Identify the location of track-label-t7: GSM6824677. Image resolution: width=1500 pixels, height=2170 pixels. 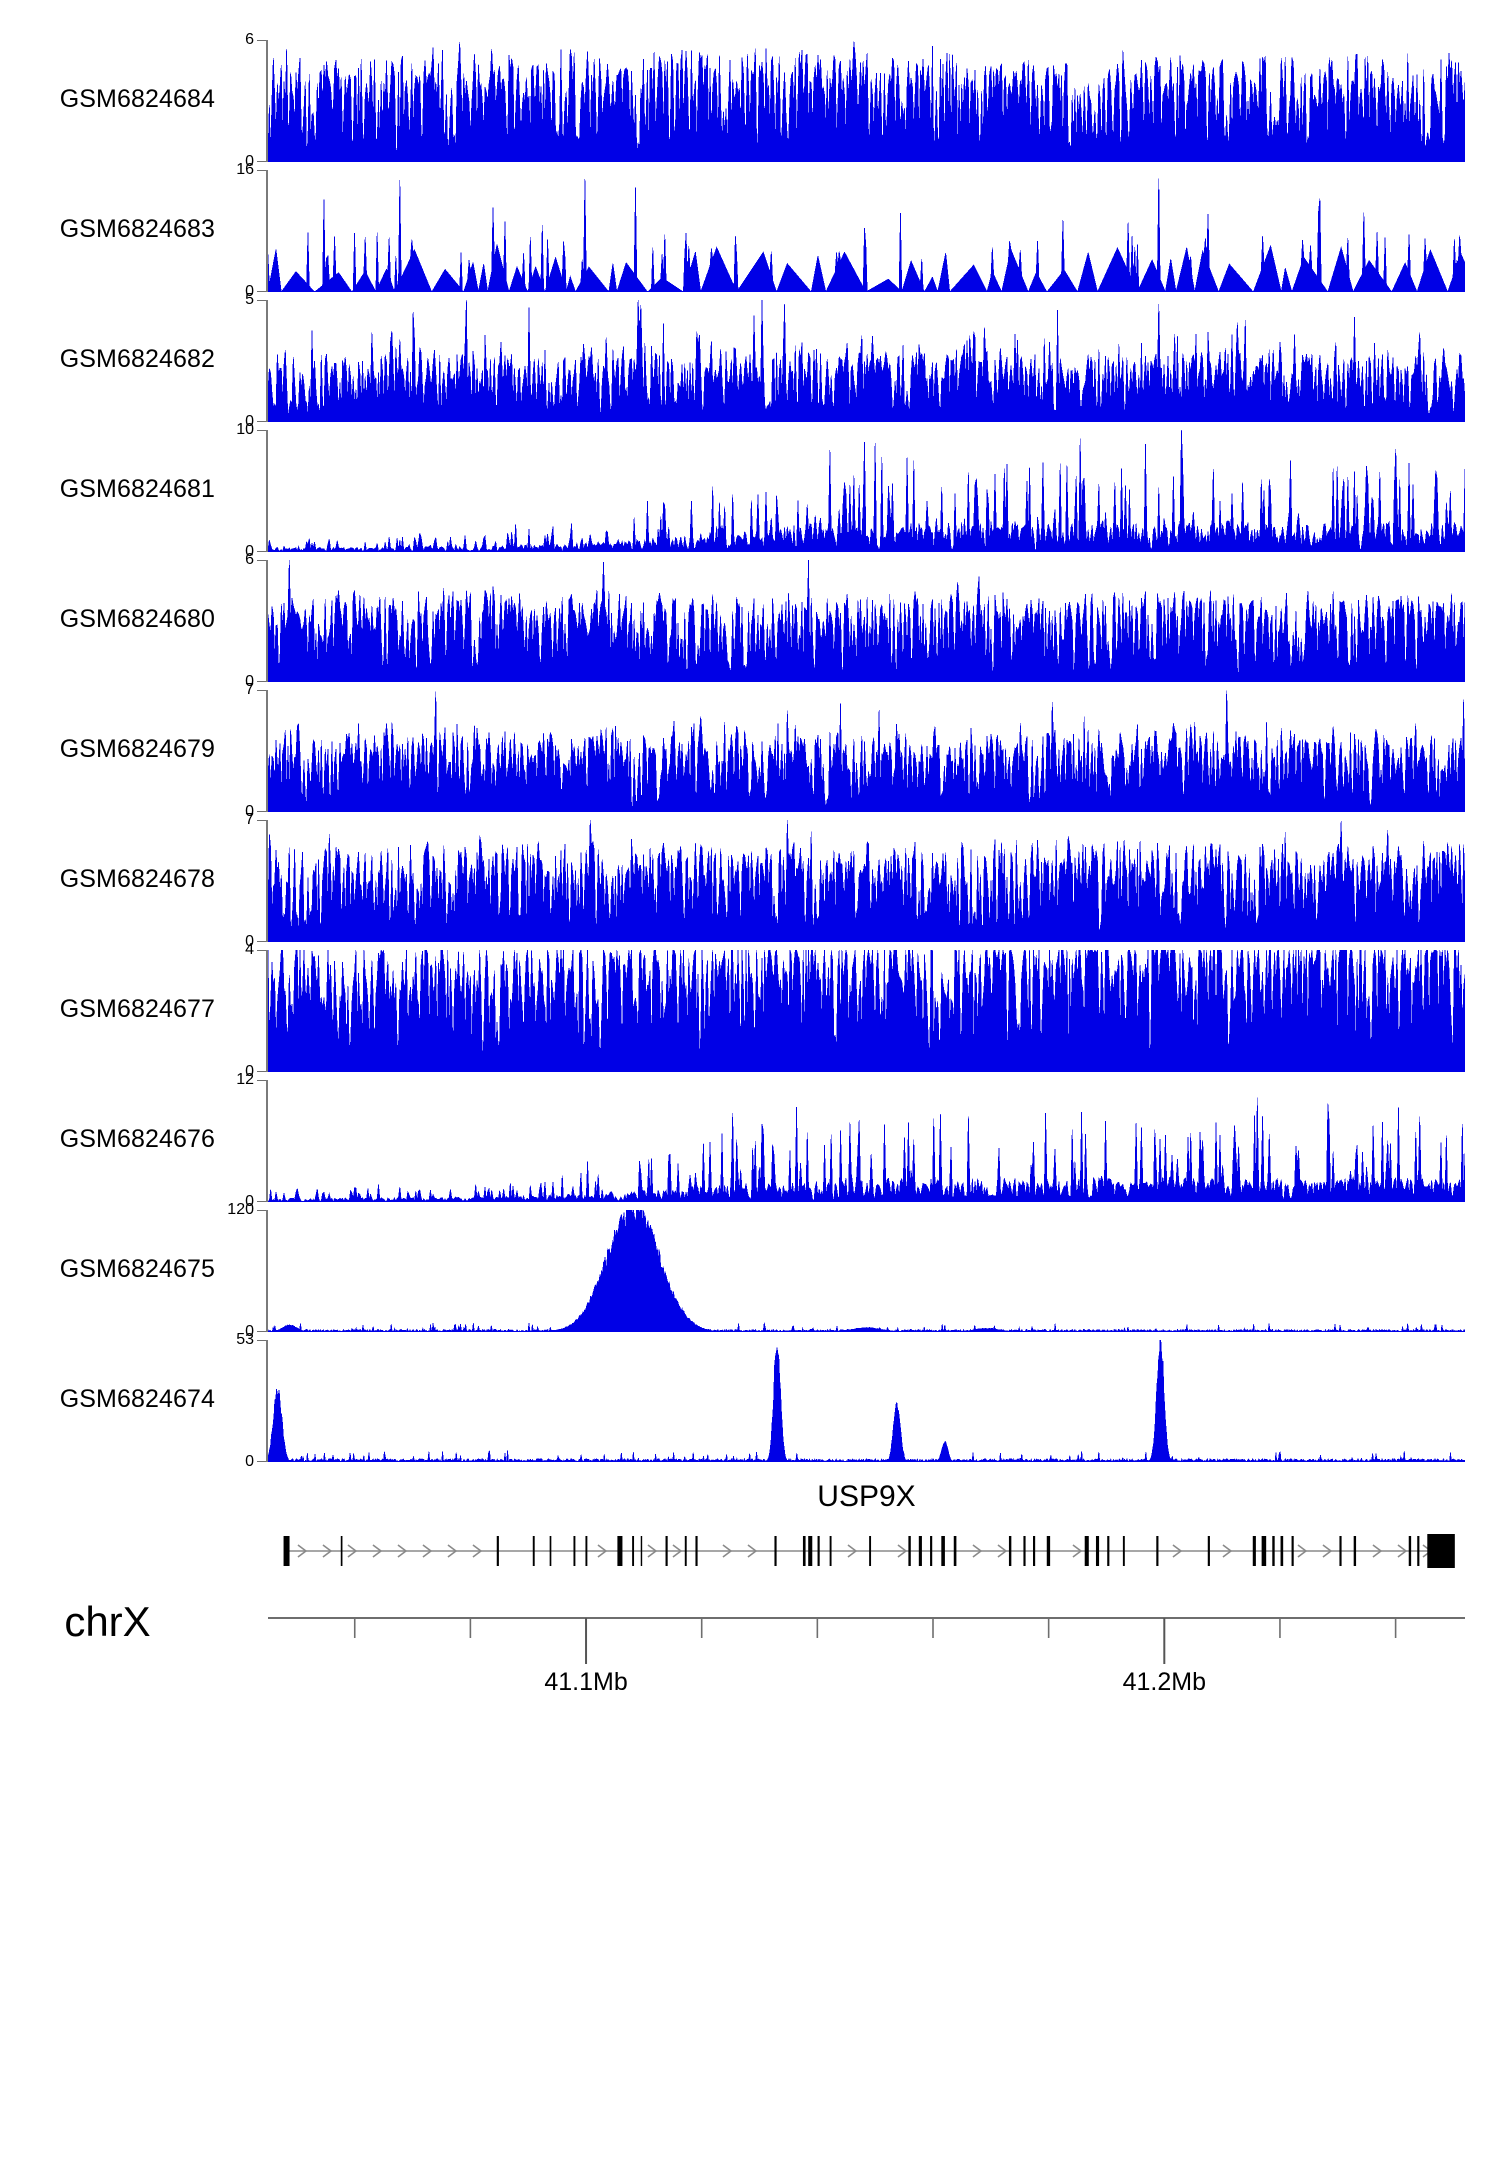
(137, 1009).